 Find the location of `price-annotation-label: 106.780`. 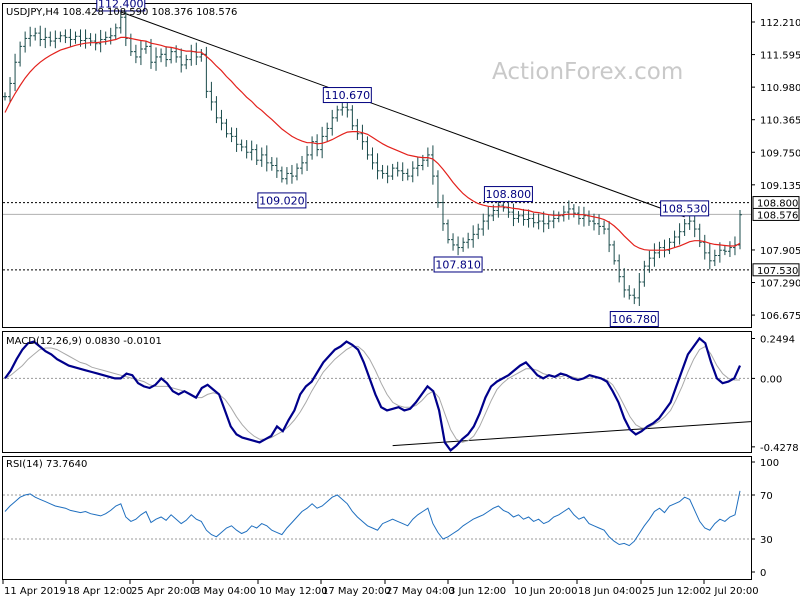

price-annotation-label: 106.780 is located at coordinates (635, 319).